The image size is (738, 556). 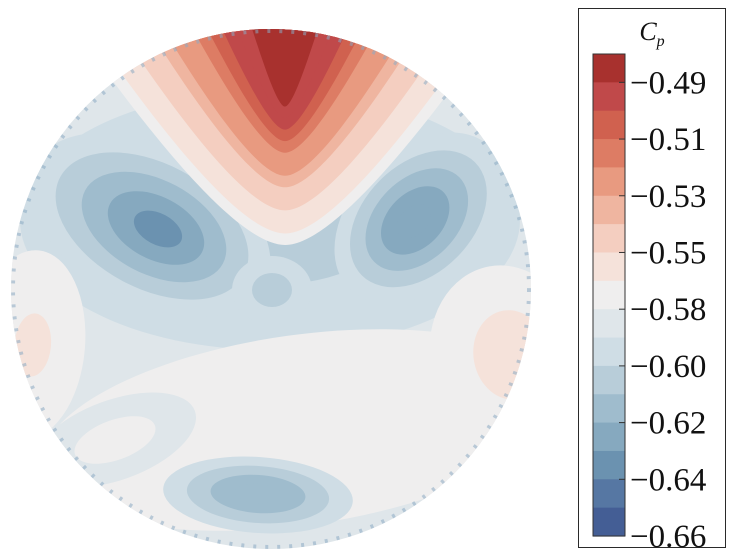 What do you see at coordinates (668, 424) in the screenshot?
I see `colorbar-tick-label: −0.62` at bounding box center [668, 424].